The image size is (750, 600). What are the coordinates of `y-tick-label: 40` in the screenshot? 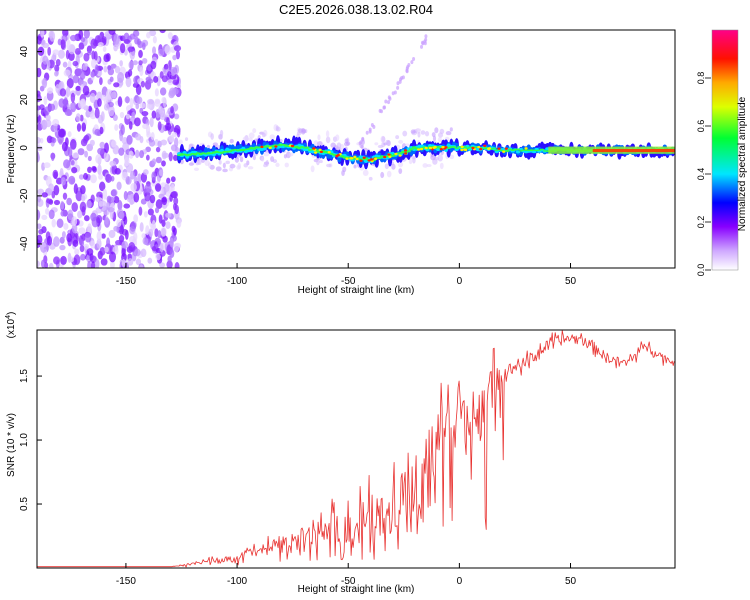 It's located at (24, 52).